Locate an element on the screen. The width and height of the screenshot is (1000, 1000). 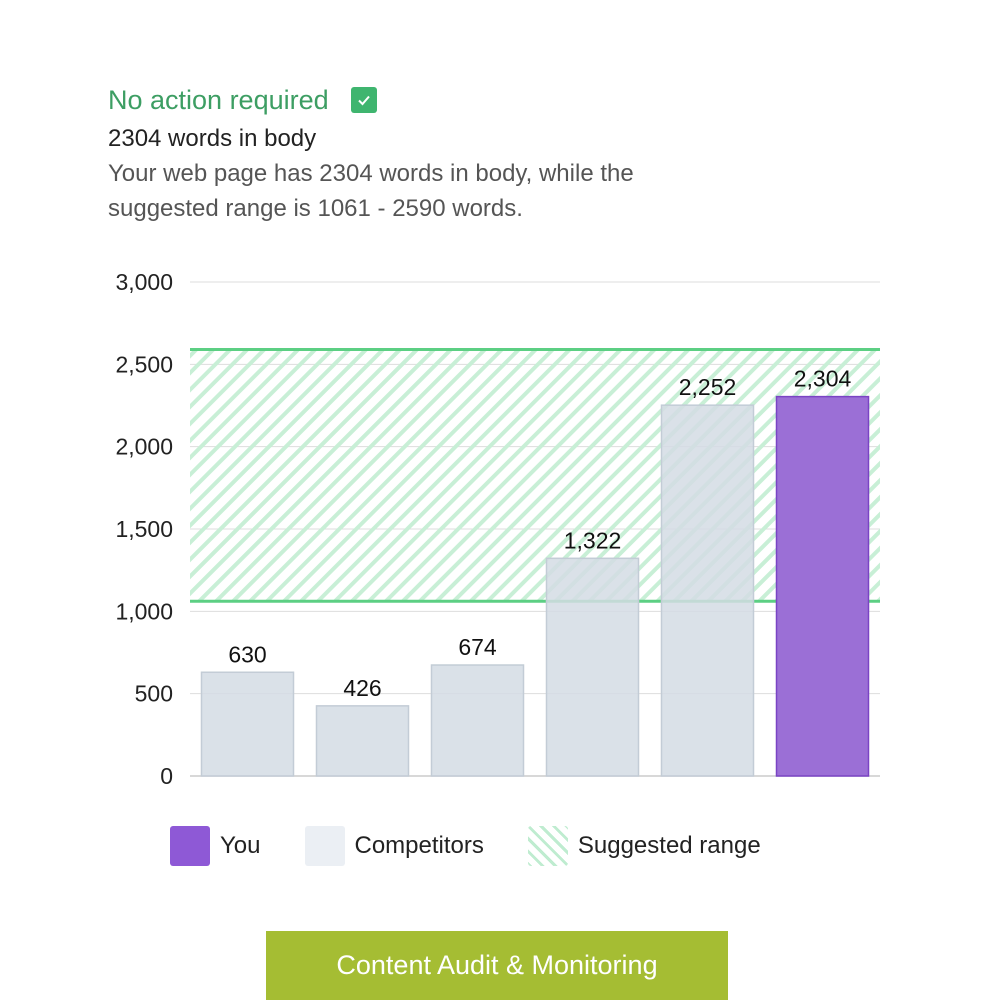
legend-item-you: You is located at coordinates (215, 846).